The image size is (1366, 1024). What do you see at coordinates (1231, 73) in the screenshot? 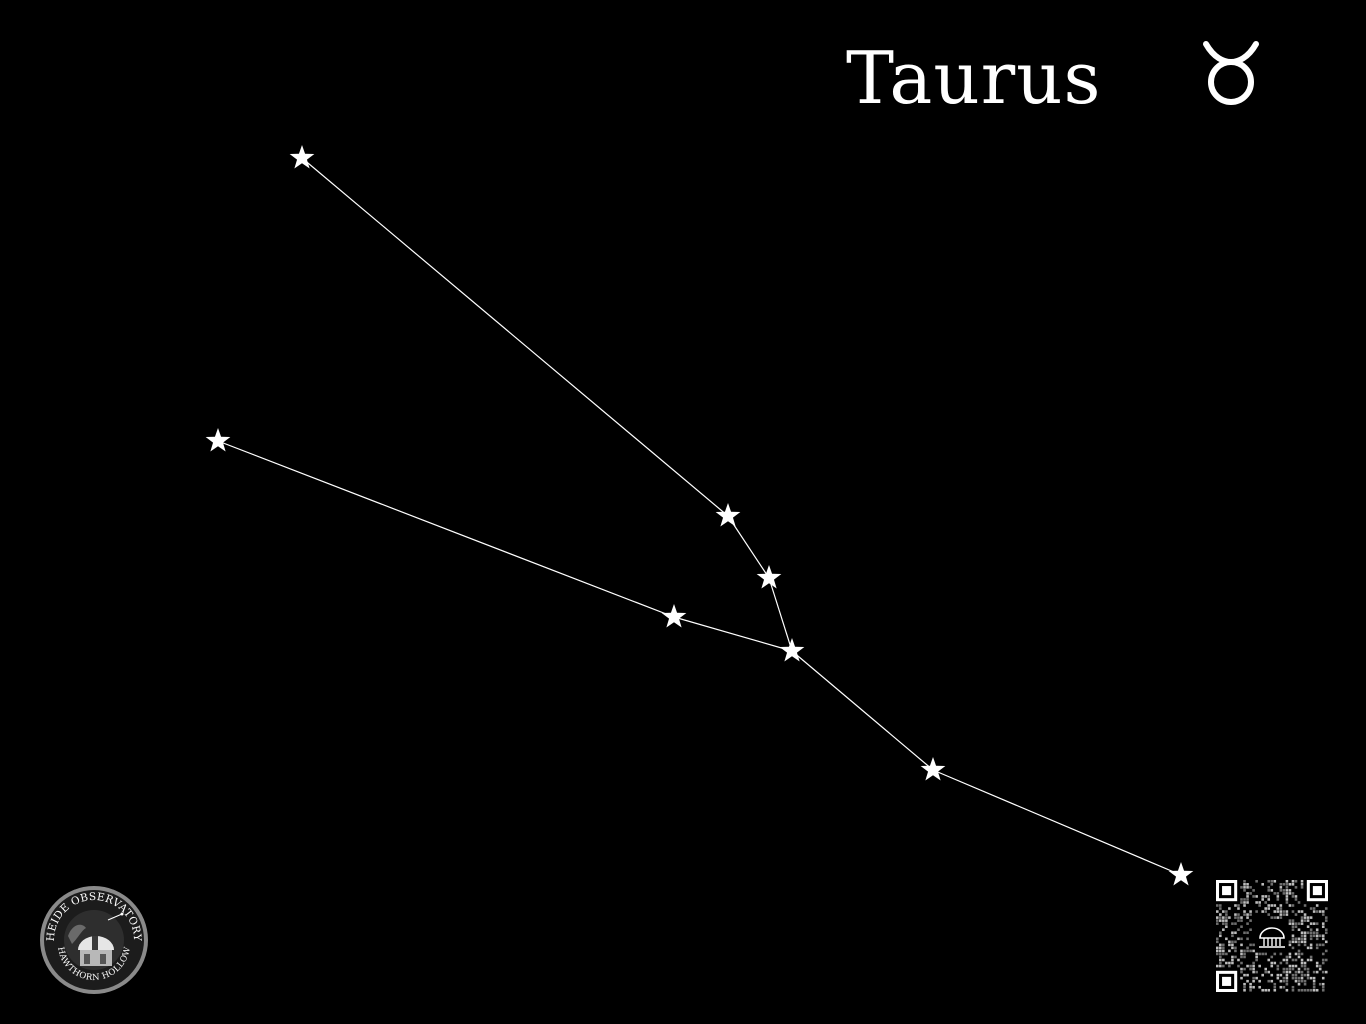
I see `taurus-symbol-icon` at bounding box center [1231, 73].